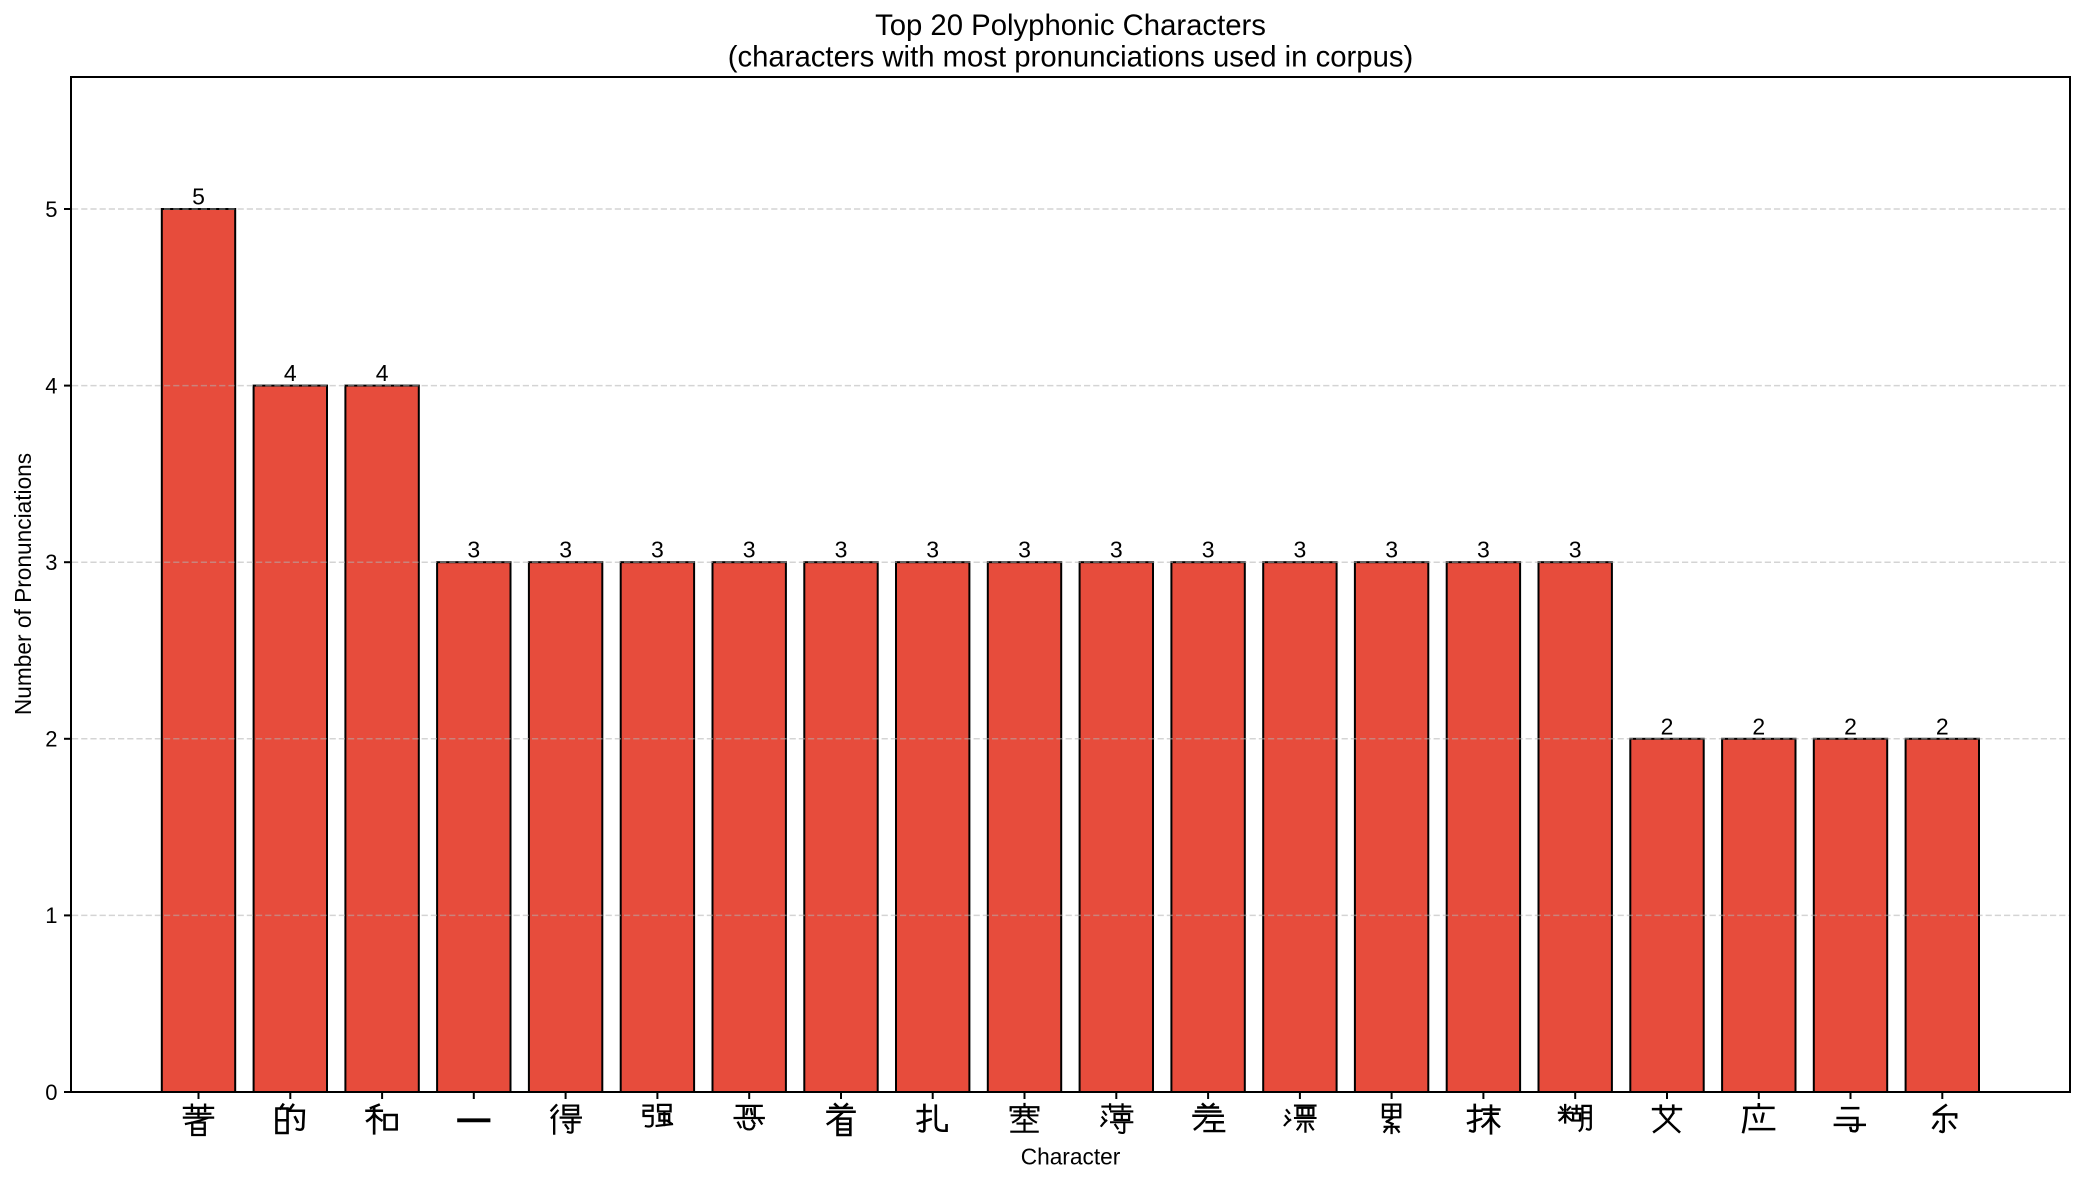  What do you see at coordinates (1071, 1157) in the screenshot?
I see `svg-text: Character` at bounding box center [1071, 1157].